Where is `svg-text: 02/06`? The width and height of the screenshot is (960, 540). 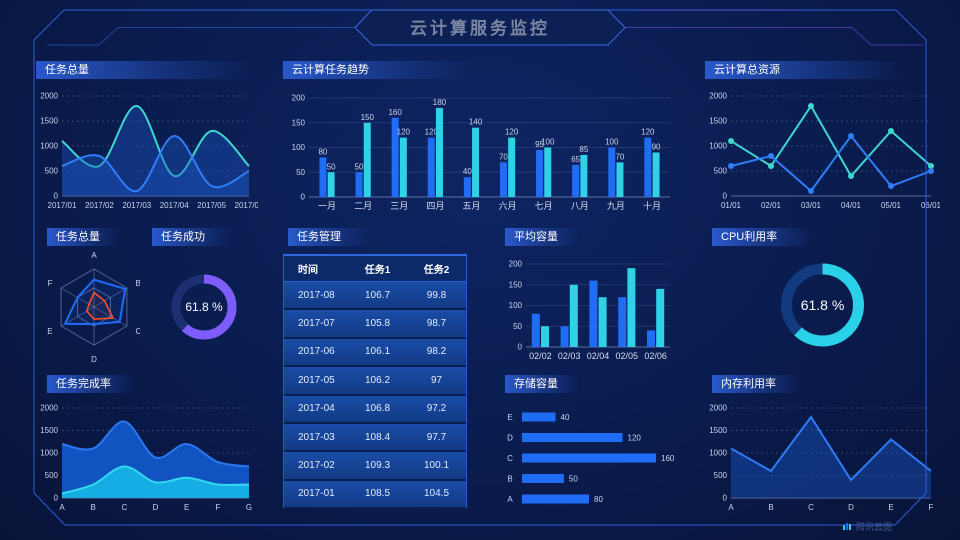
svg-text: 02/06 is located at coordinates (655, 356).